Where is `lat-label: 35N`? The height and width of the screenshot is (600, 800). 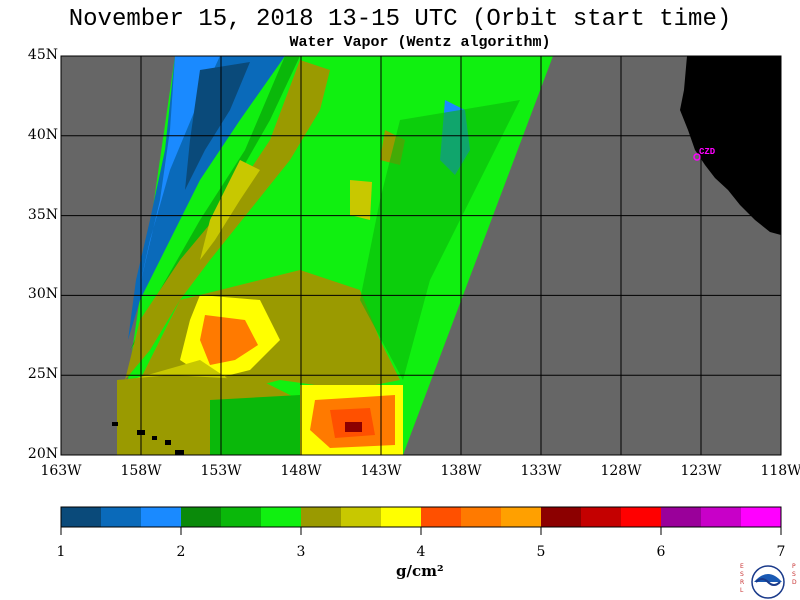 lat-label: 35N is located at coordinates (42, 214).